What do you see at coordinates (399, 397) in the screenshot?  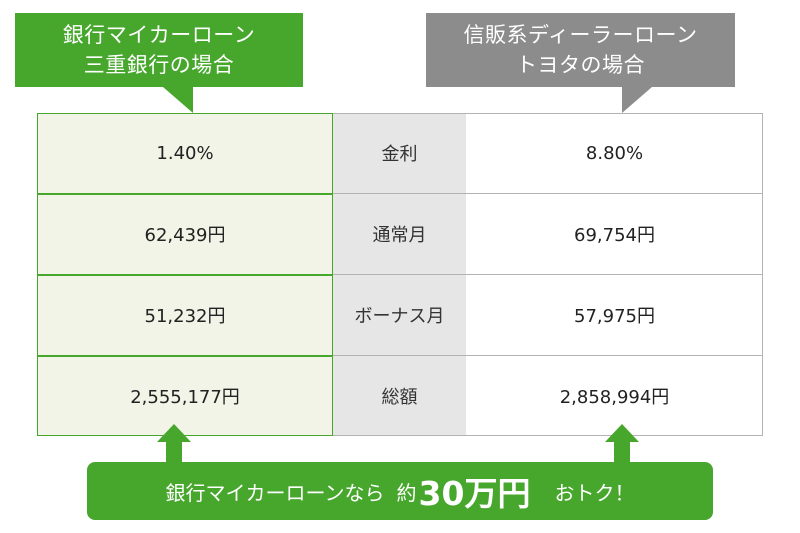 I see `label-total: 総額` at bounding box center [399, 397].